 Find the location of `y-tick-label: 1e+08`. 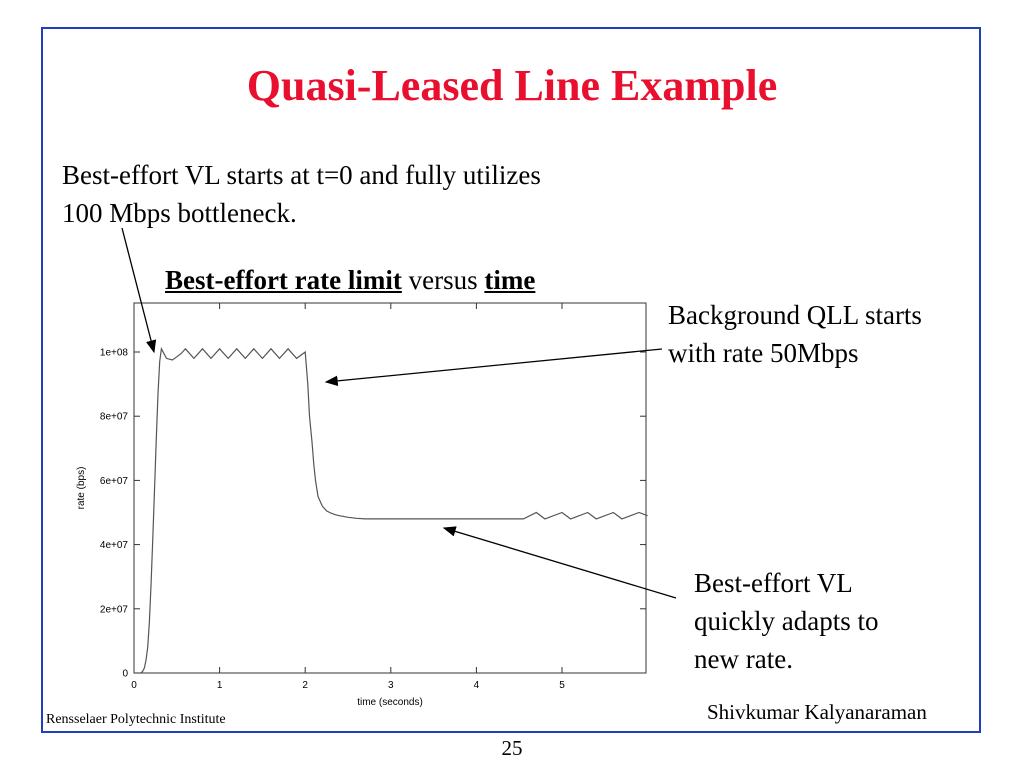

y-tick-label: 1e+08 is located at coordinates (114, 353).